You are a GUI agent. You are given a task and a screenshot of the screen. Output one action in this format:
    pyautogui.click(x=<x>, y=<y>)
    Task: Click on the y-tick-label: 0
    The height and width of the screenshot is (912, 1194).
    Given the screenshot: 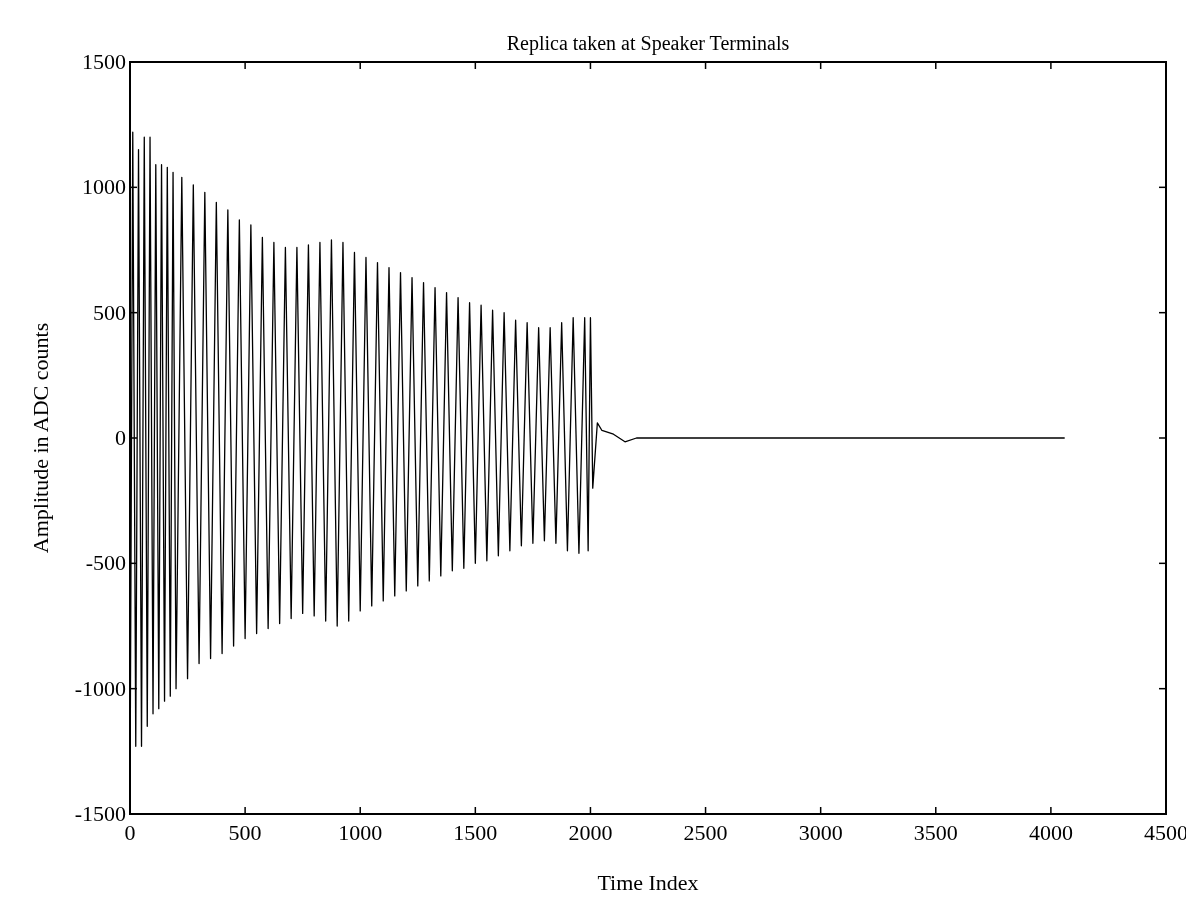 What is the action you would take?
    pyautogui.click(x=120, y=437)
    